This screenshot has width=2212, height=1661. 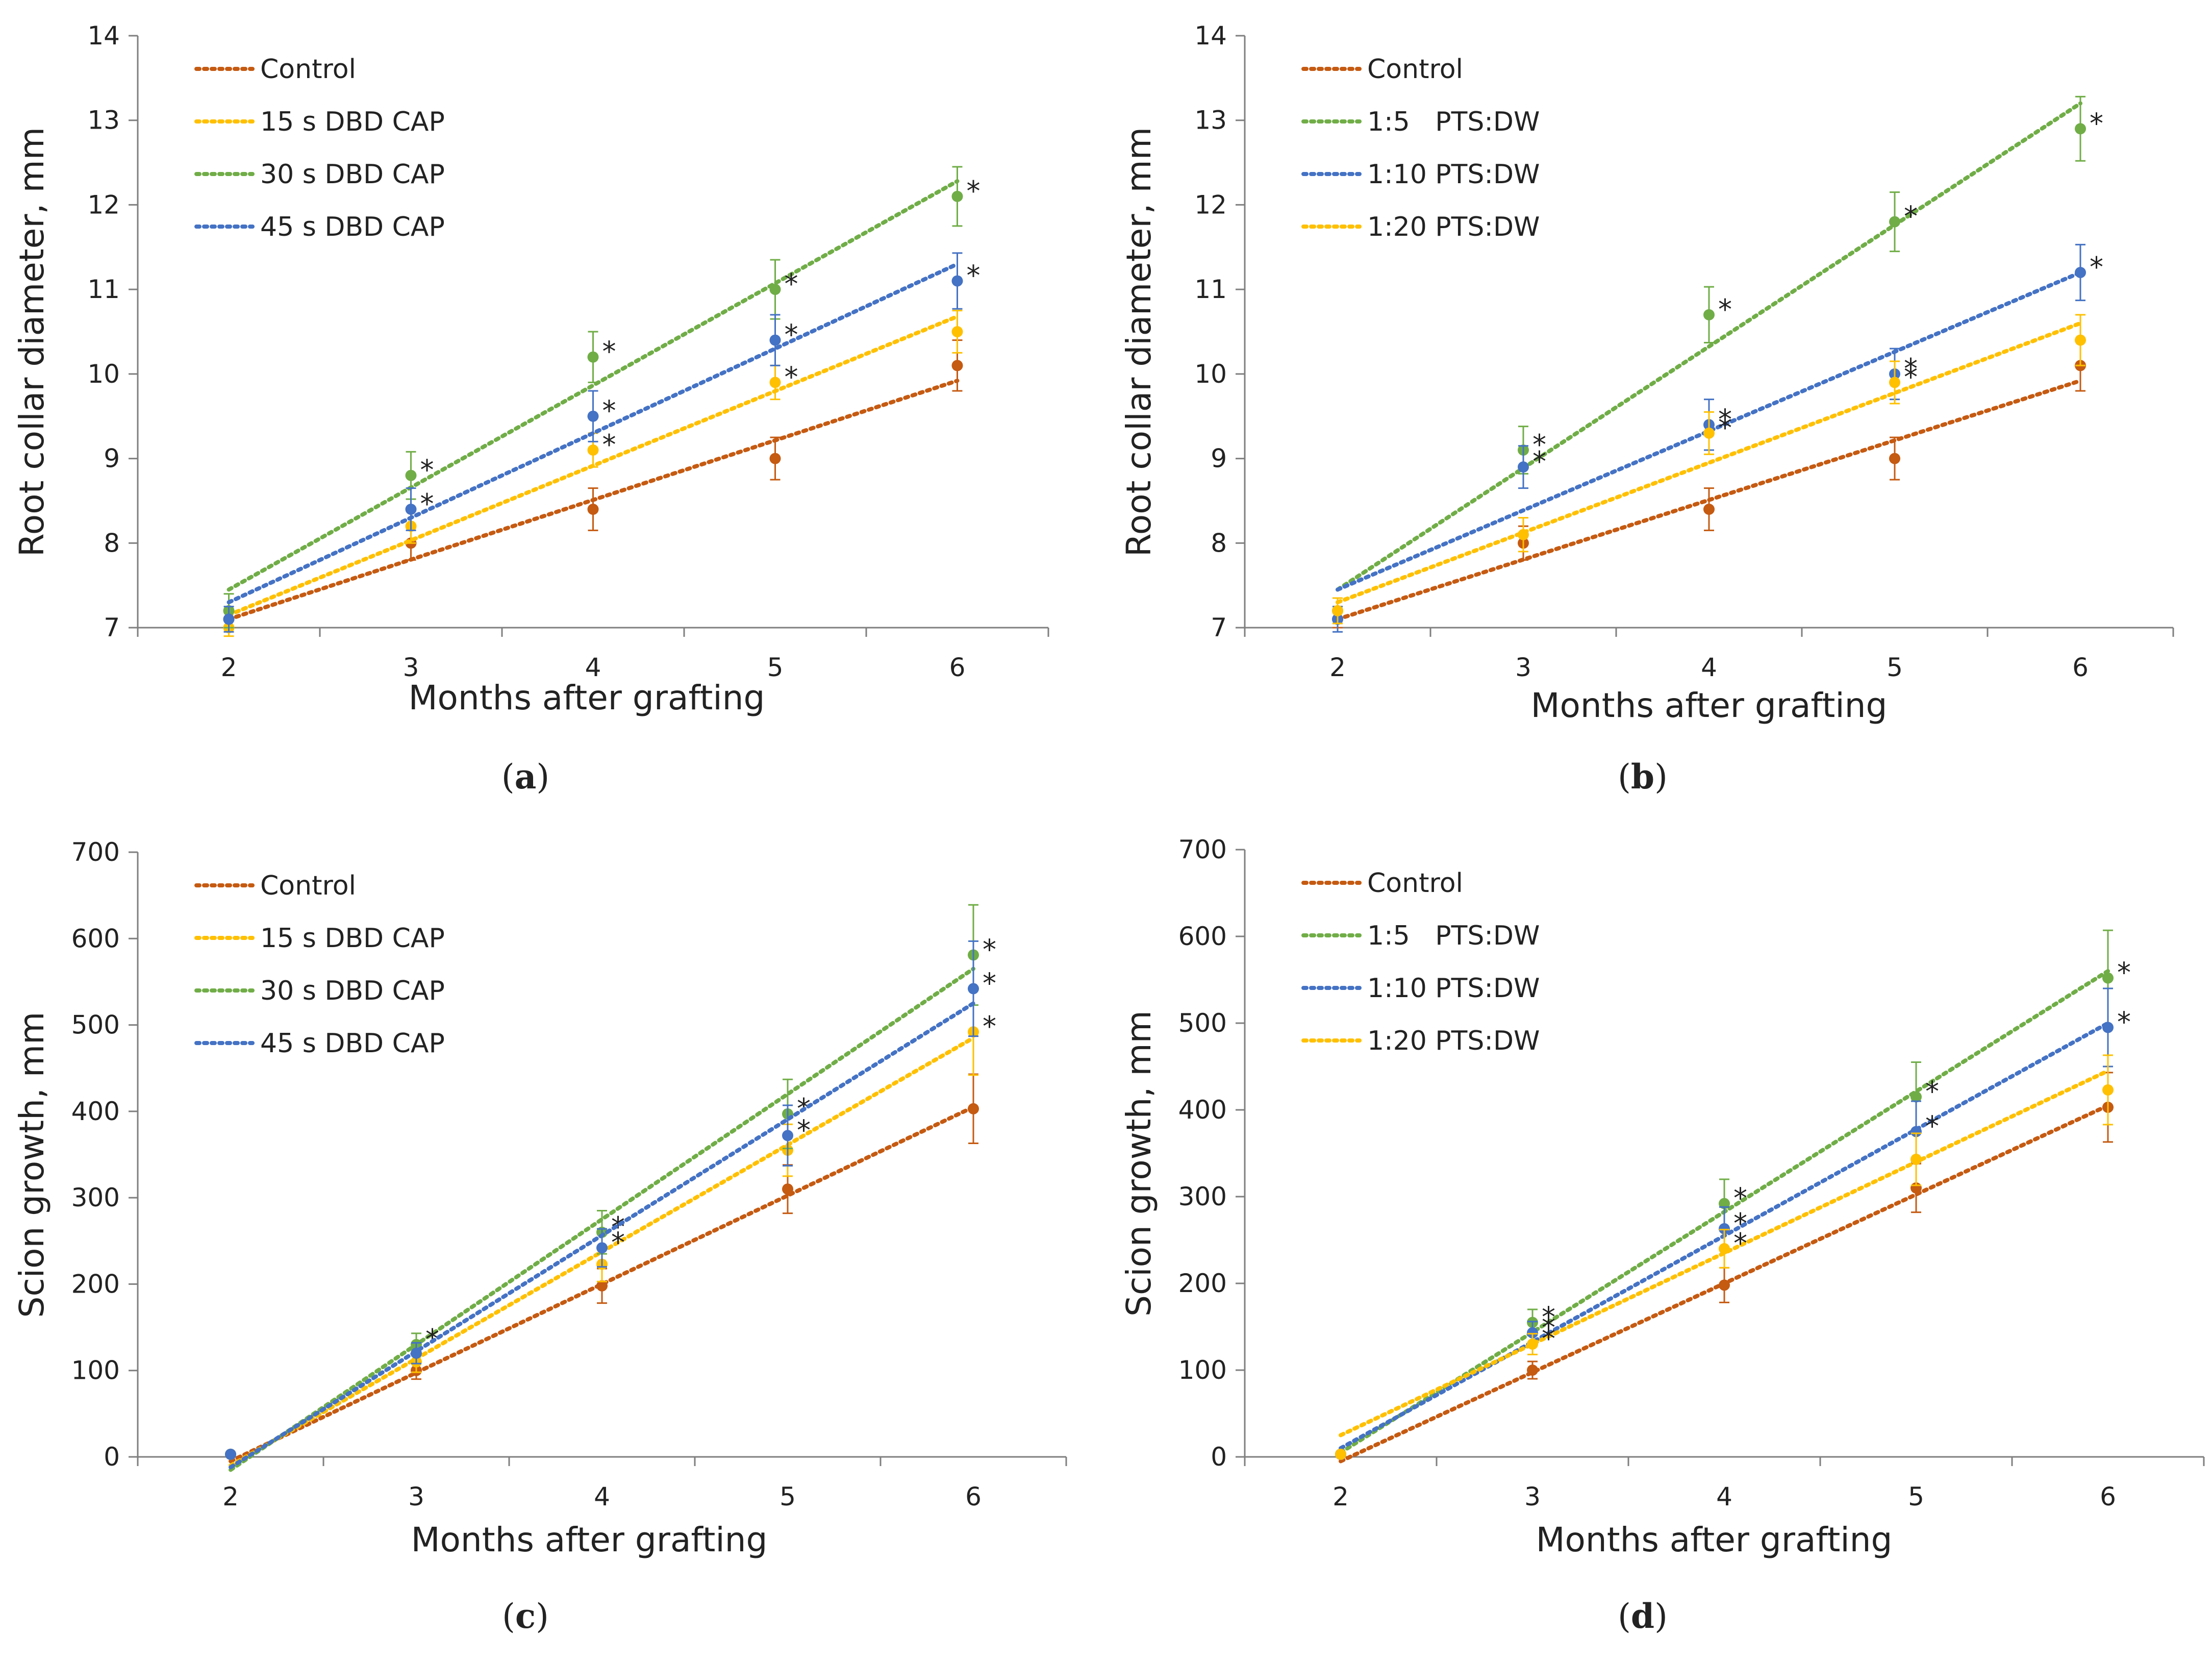 What do you see at coordinates (526, 1616) in the screenshot?
I see `panel-label-letter: c` at bounding box center [526, 1616].